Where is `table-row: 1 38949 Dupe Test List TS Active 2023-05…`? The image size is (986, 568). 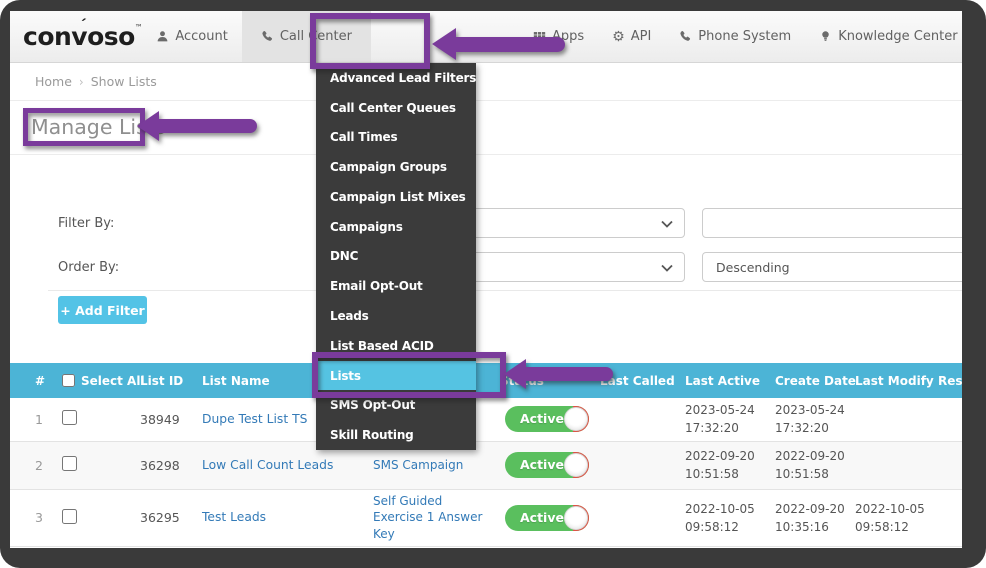
table-row: 1 38949 Dupe Test List TS Active 2023-05… is located at coordinates (486, 419).